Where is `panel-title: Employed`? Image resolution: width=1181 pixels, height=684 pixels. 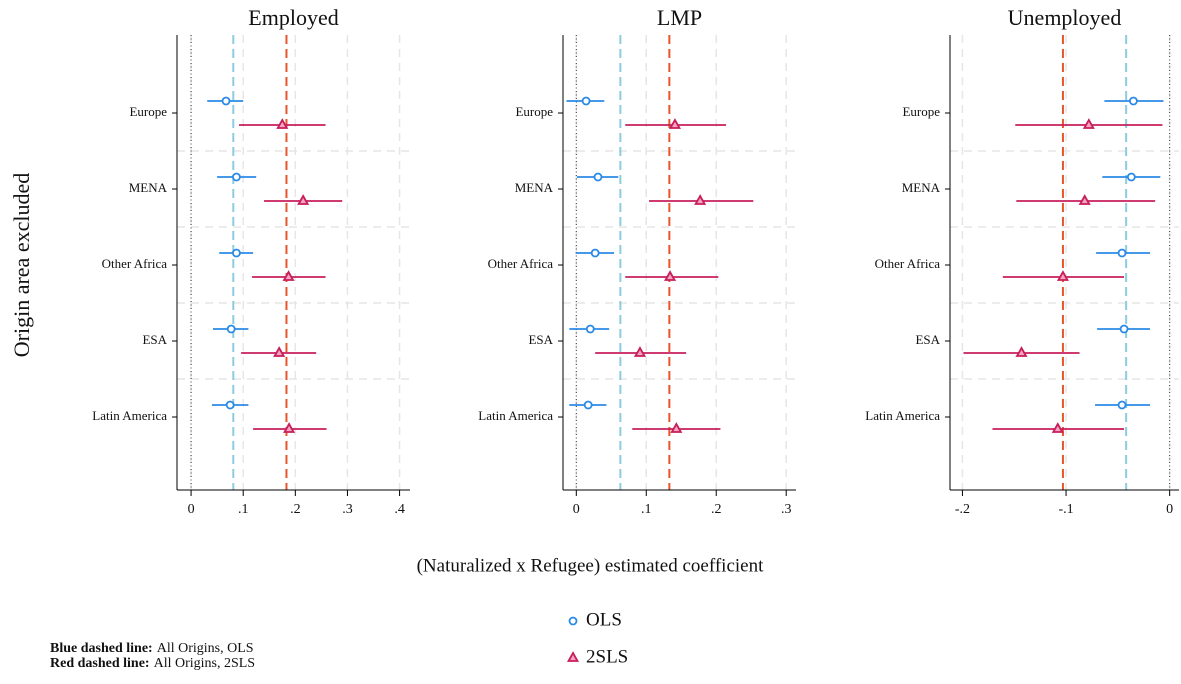 panel-title: Employed is located at coordinates (293, 17).